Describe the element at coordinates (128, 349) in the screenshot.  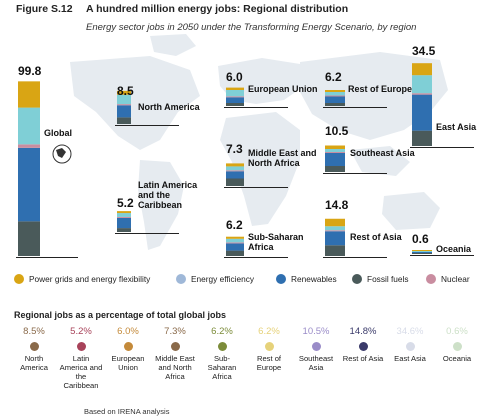
I see `share-item: 6.0% European Union` at that location.